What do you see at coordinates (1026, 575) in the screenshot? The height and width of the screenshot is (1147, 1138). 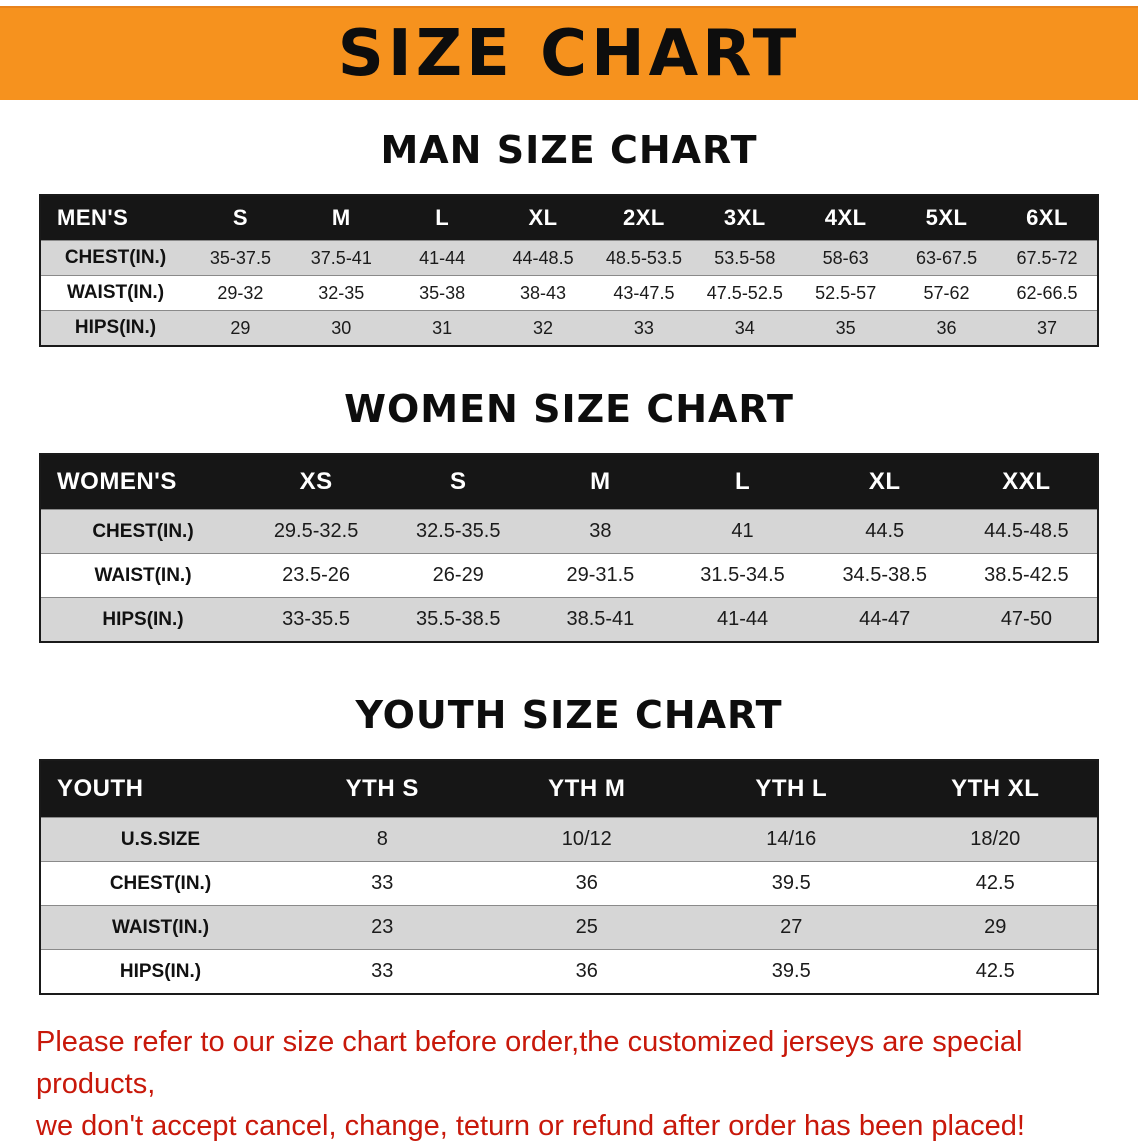 I see `size-value-cell: 38.5-42.5` at bounding box center [1026, 575].